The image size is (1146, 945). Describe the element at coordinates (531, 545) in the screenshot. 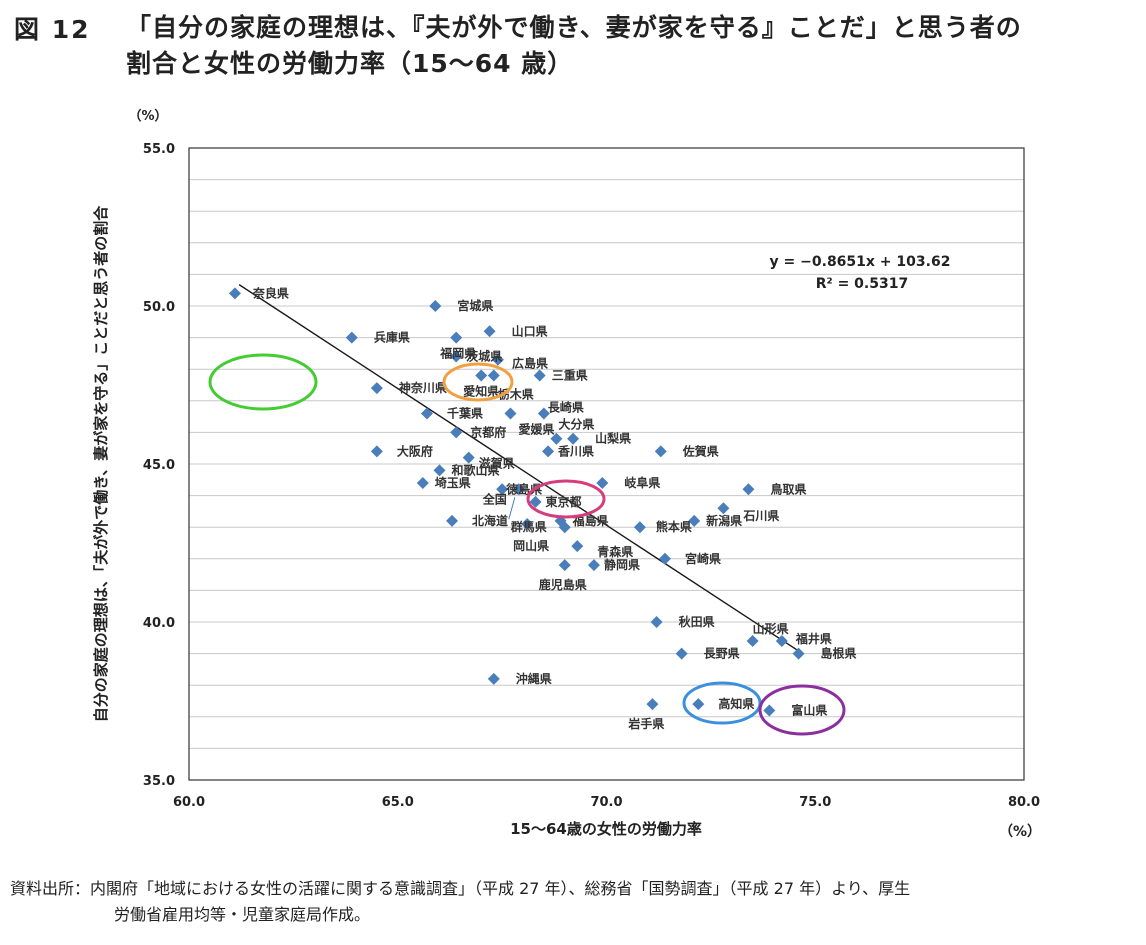

I see `data-point-label: 岡山県` at that location.